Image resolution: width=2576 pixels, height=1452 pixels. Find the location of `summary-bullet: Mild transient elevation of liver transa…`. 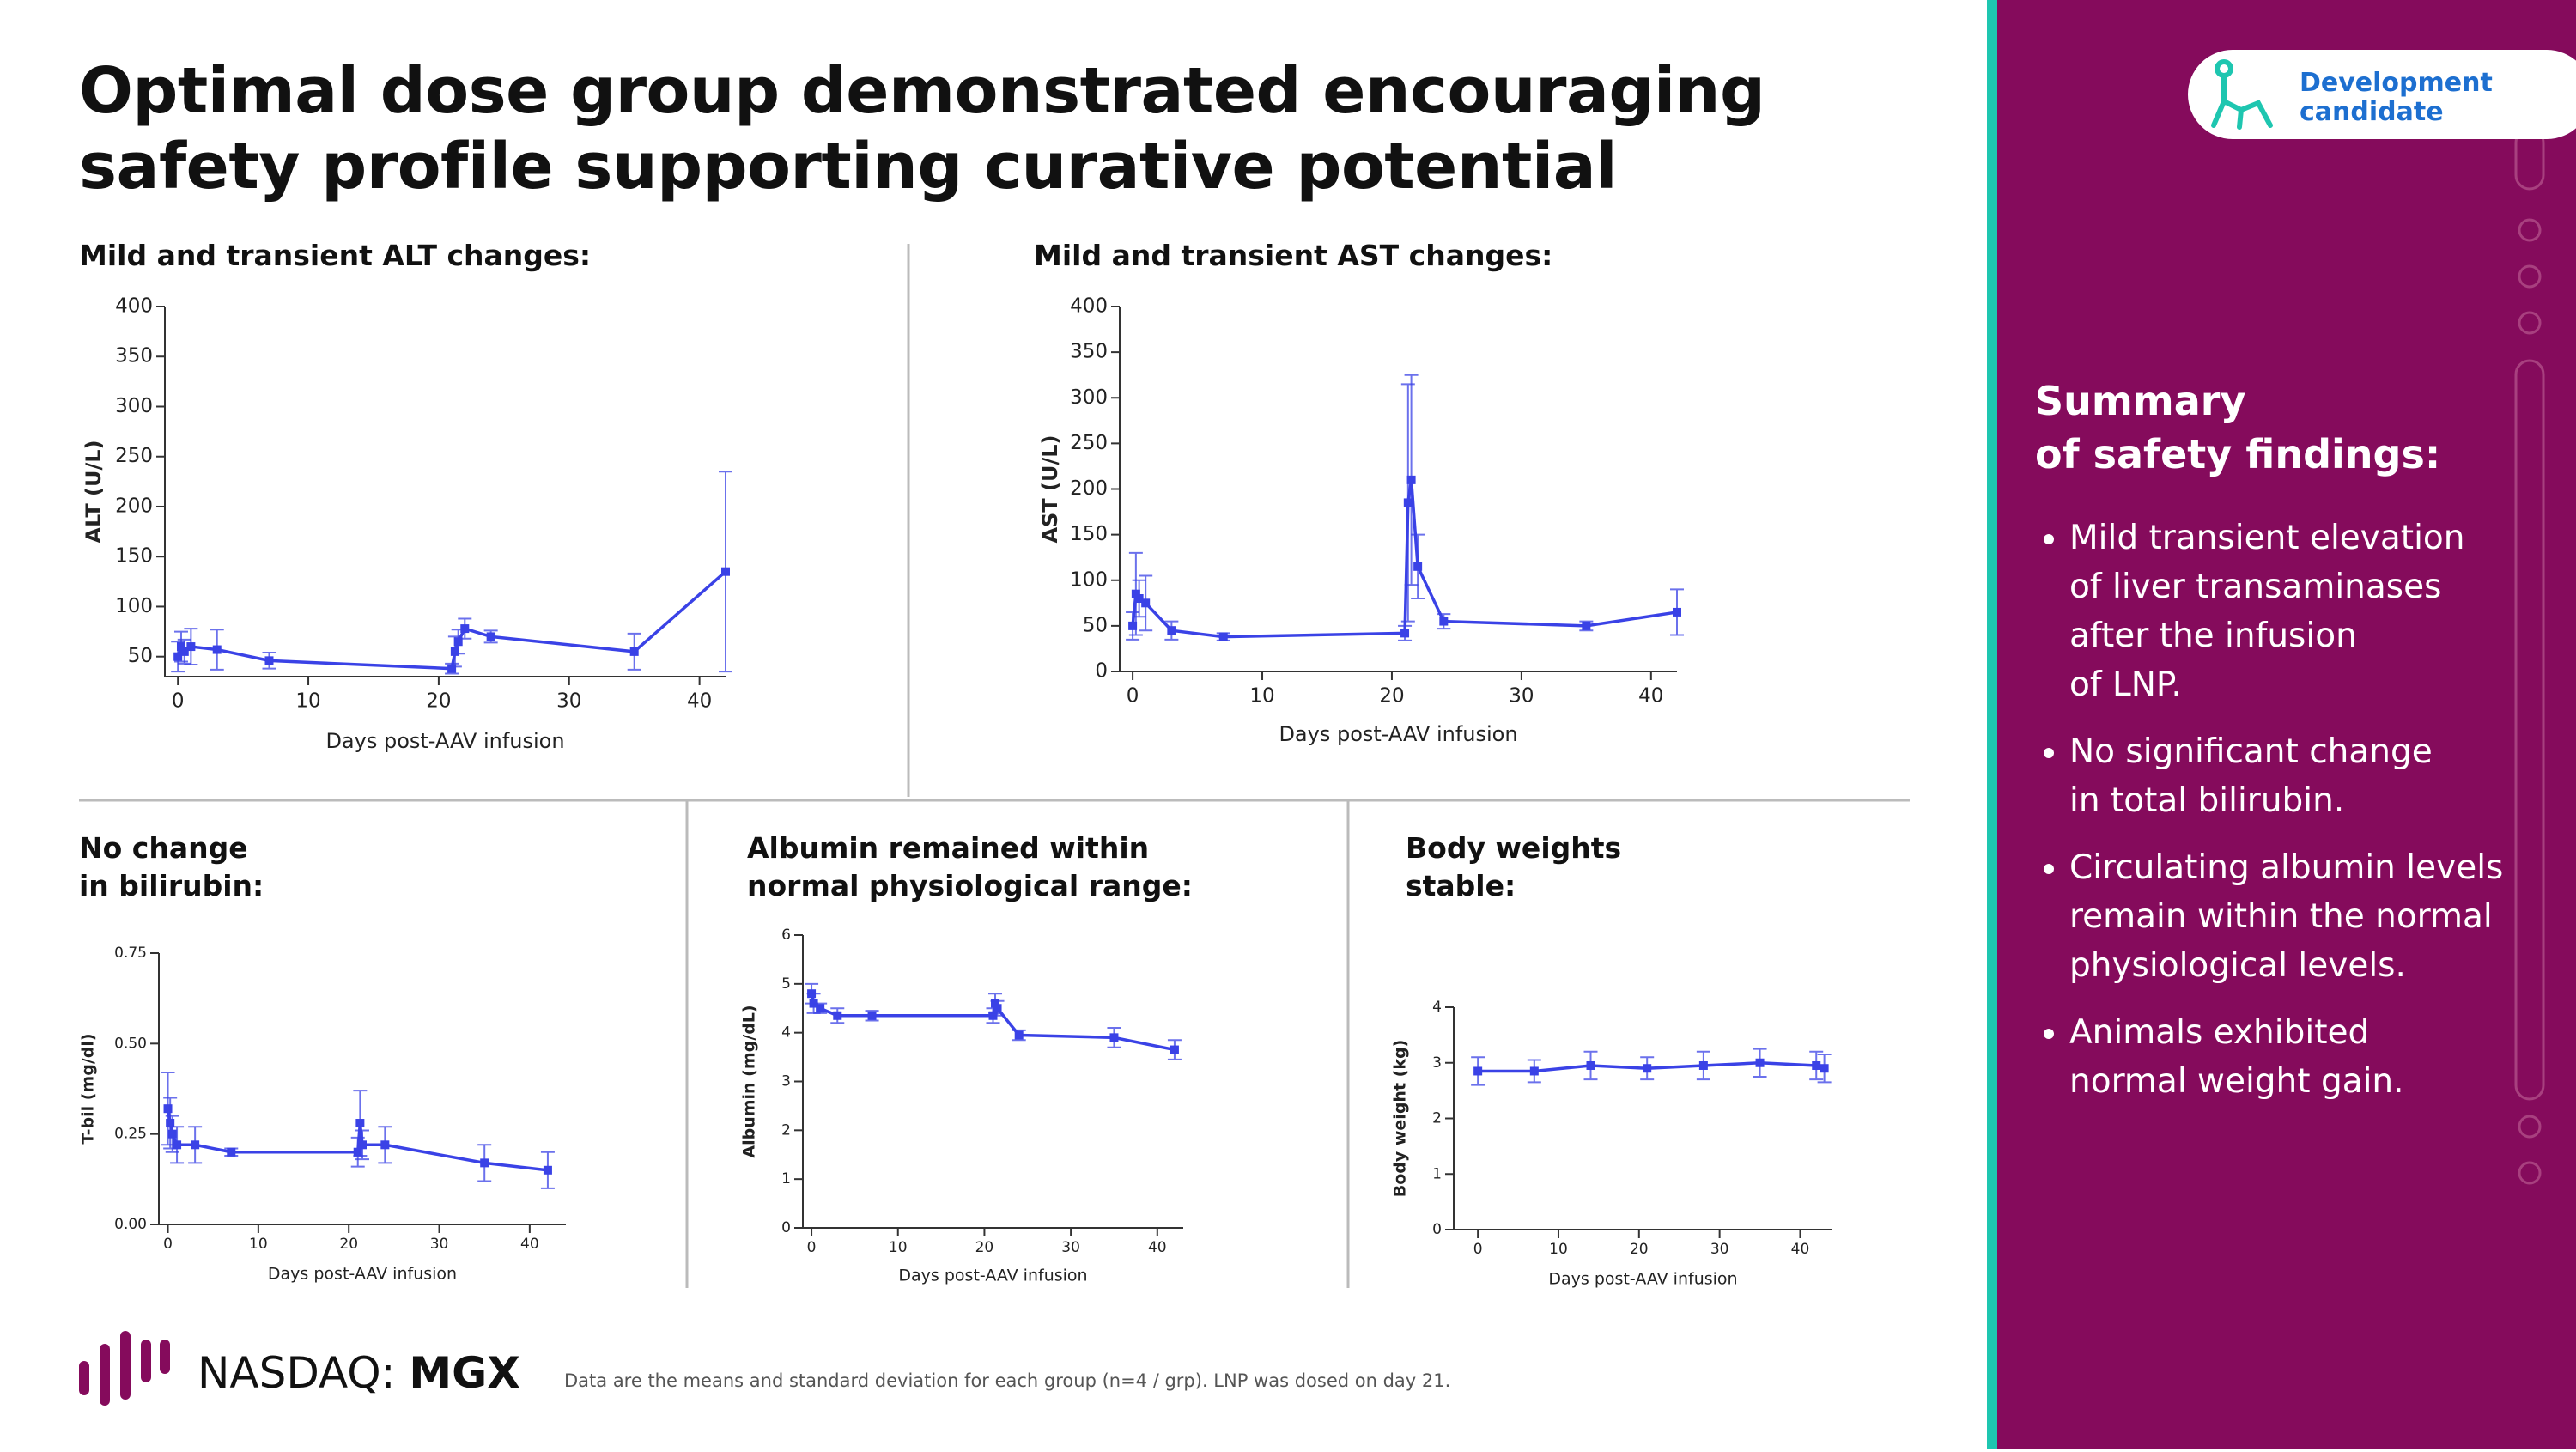

summary-bullet: Mild transient elevation of liver transa… is located at coordinates (2309, 611).